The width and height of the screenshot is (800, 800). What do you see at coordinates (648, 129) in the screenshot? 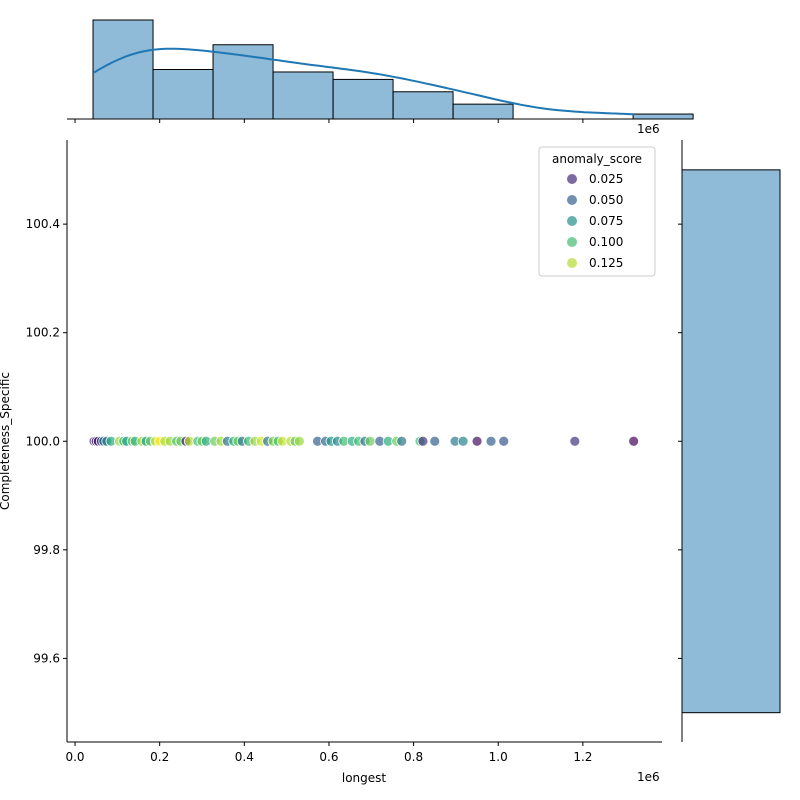
I see `top-offset-label: 1e6` at bounding box center [648, 129].